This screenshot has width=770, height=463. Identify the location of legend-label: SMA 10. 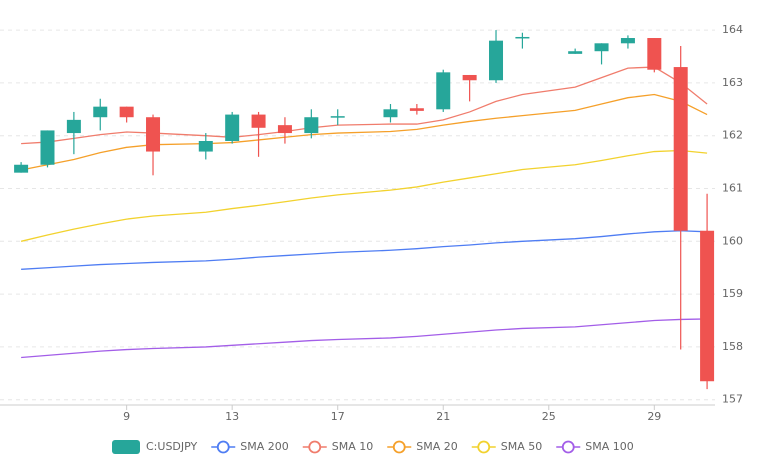
(353, 446).